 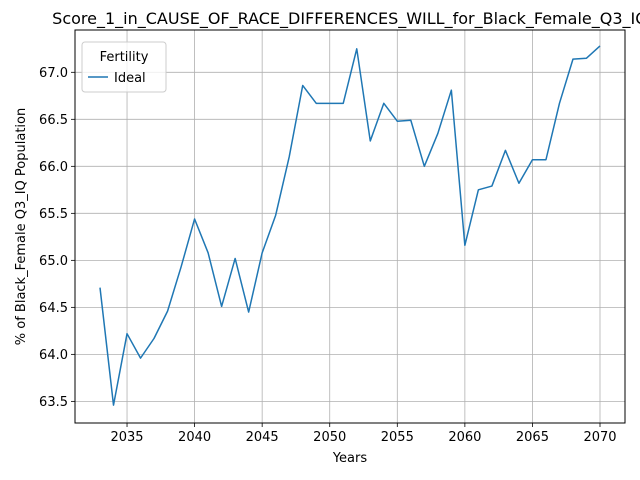 I want to click on y-axis-label: % of Black_Female Q3_IQ Population, so click(x=21, y=226).